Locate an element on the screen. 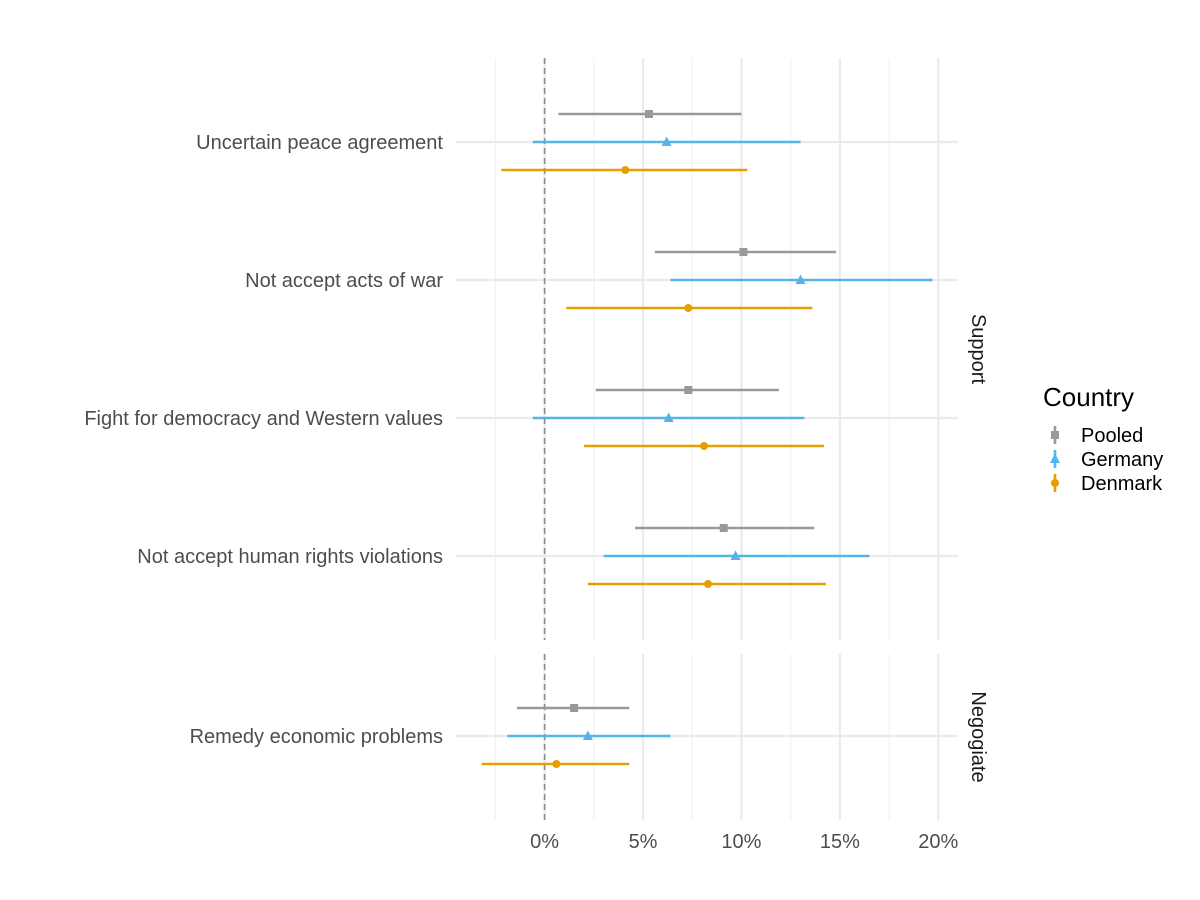 The width and height of the screenshot is (1200, 900). x-tick-label: 20% is located at coordinates (938, 842).